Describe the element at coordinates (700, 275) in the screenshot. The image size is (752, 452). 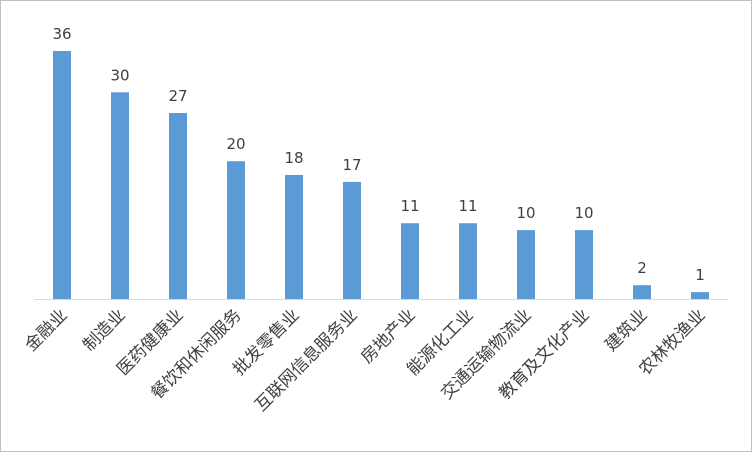
I see `data-label: 1` at that location.